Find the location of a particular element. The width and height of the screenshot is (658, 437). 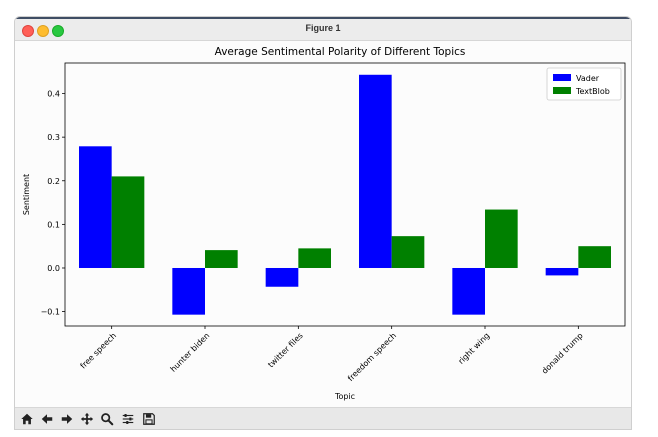

x-tick-label: free speech is located at coordinates (99, 351).